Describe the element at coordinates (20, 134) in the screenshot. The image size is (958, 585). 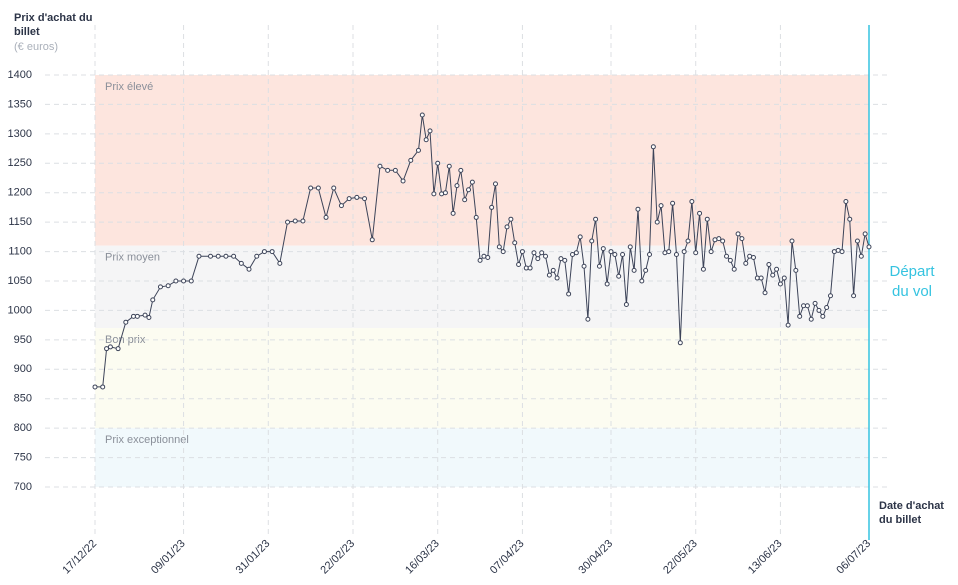
I see `y-tick-label: 1300` at that location.